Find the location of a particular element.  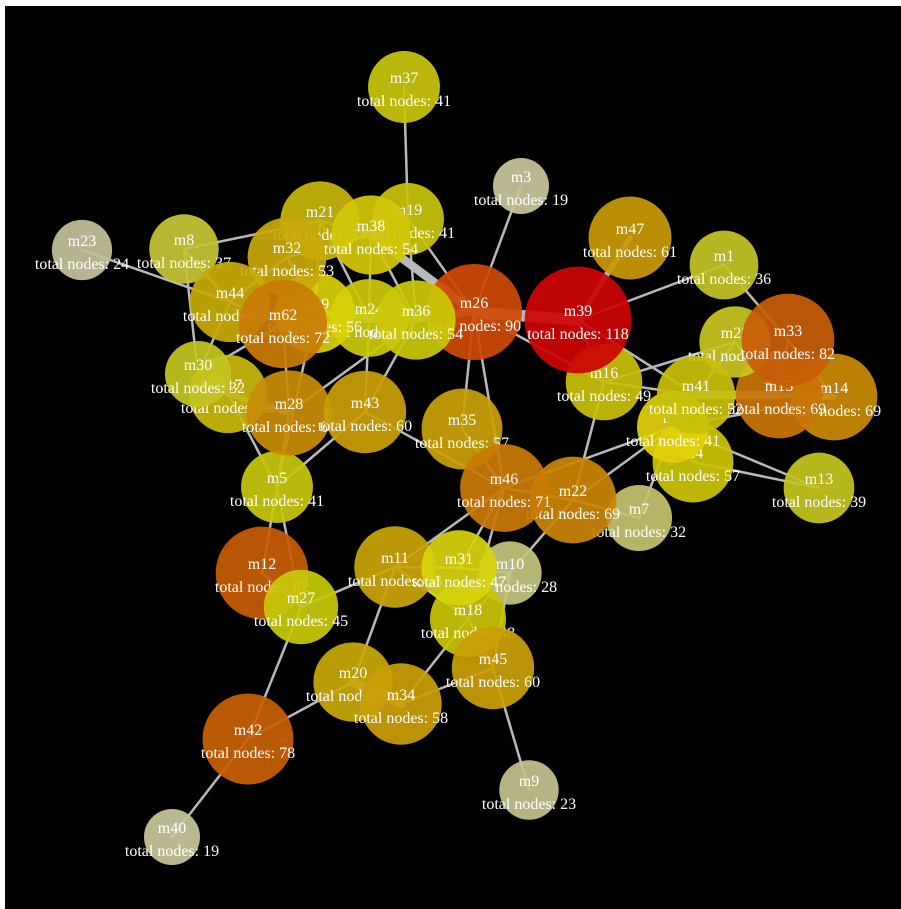

node-label: m22 is located at coordinates (573, 491).